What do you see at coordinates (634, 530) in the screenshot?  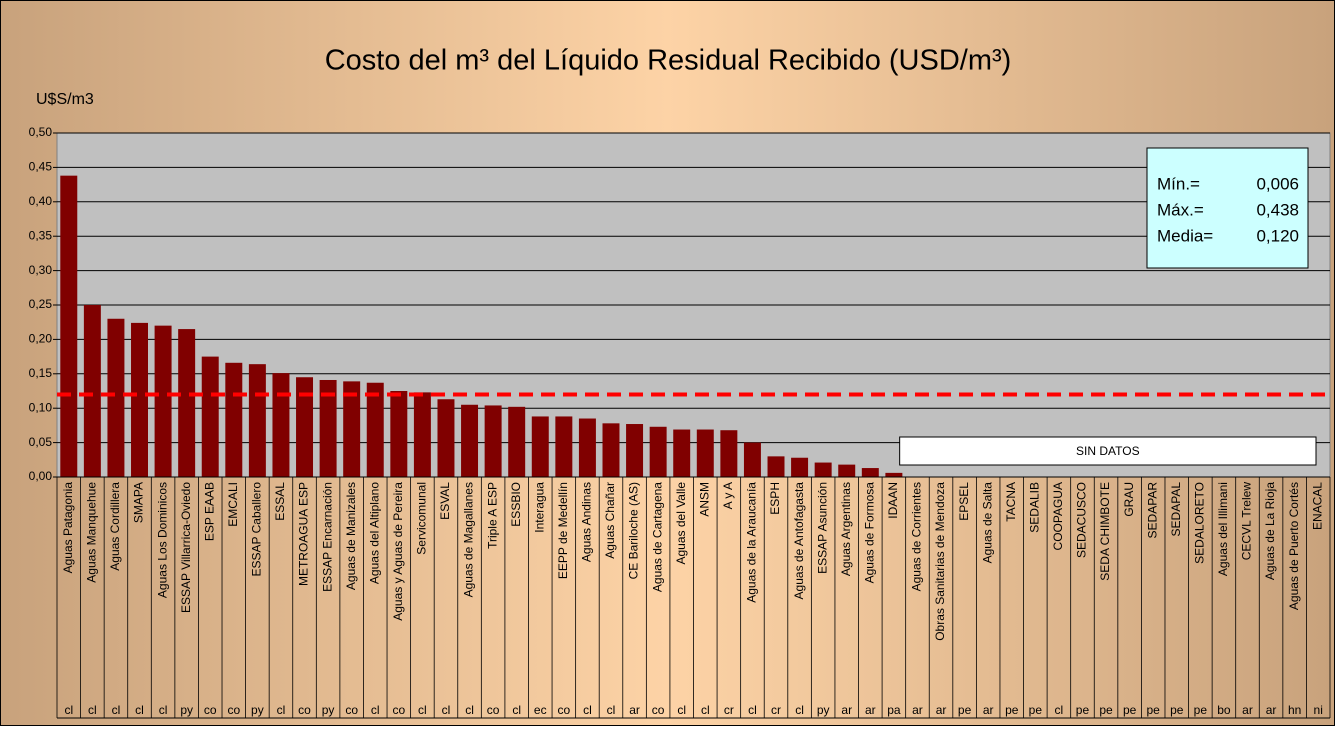 I see `x-tick-label: CE Bariloche (AS)` at bounding box center [634, 530].